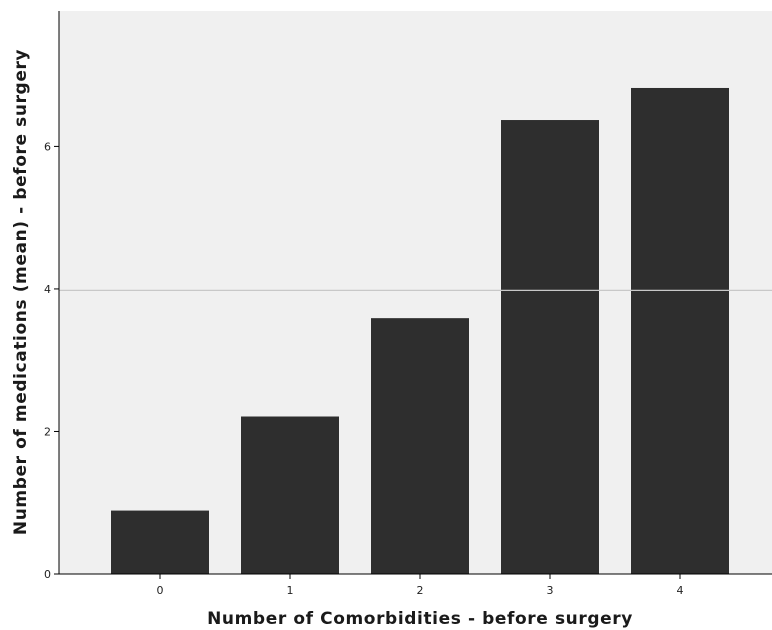 This screenshot has width=772, height=630. I want to click on y-tick-label: 2, so click(47, 431).